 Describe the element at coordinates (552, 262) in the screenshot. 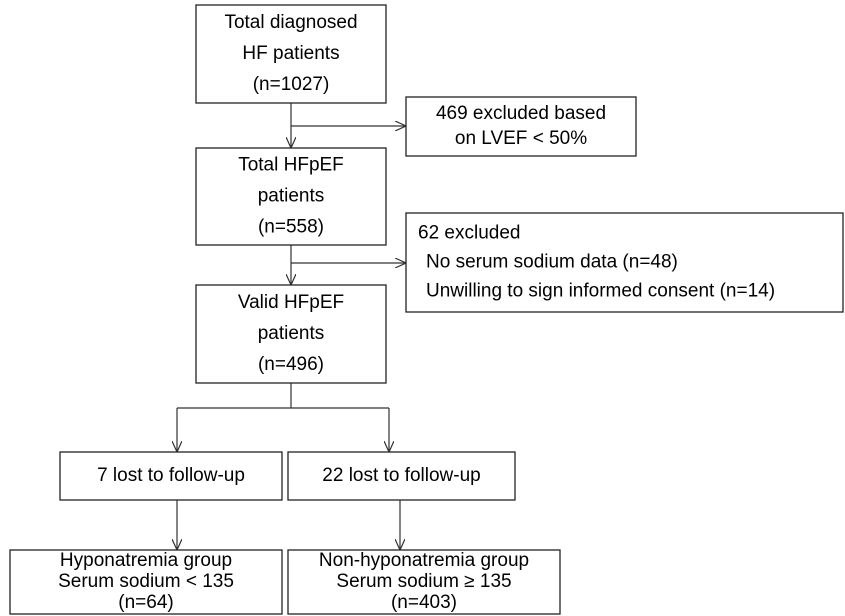

I see `node-text: No serum sodium data (n=48)` at that location.